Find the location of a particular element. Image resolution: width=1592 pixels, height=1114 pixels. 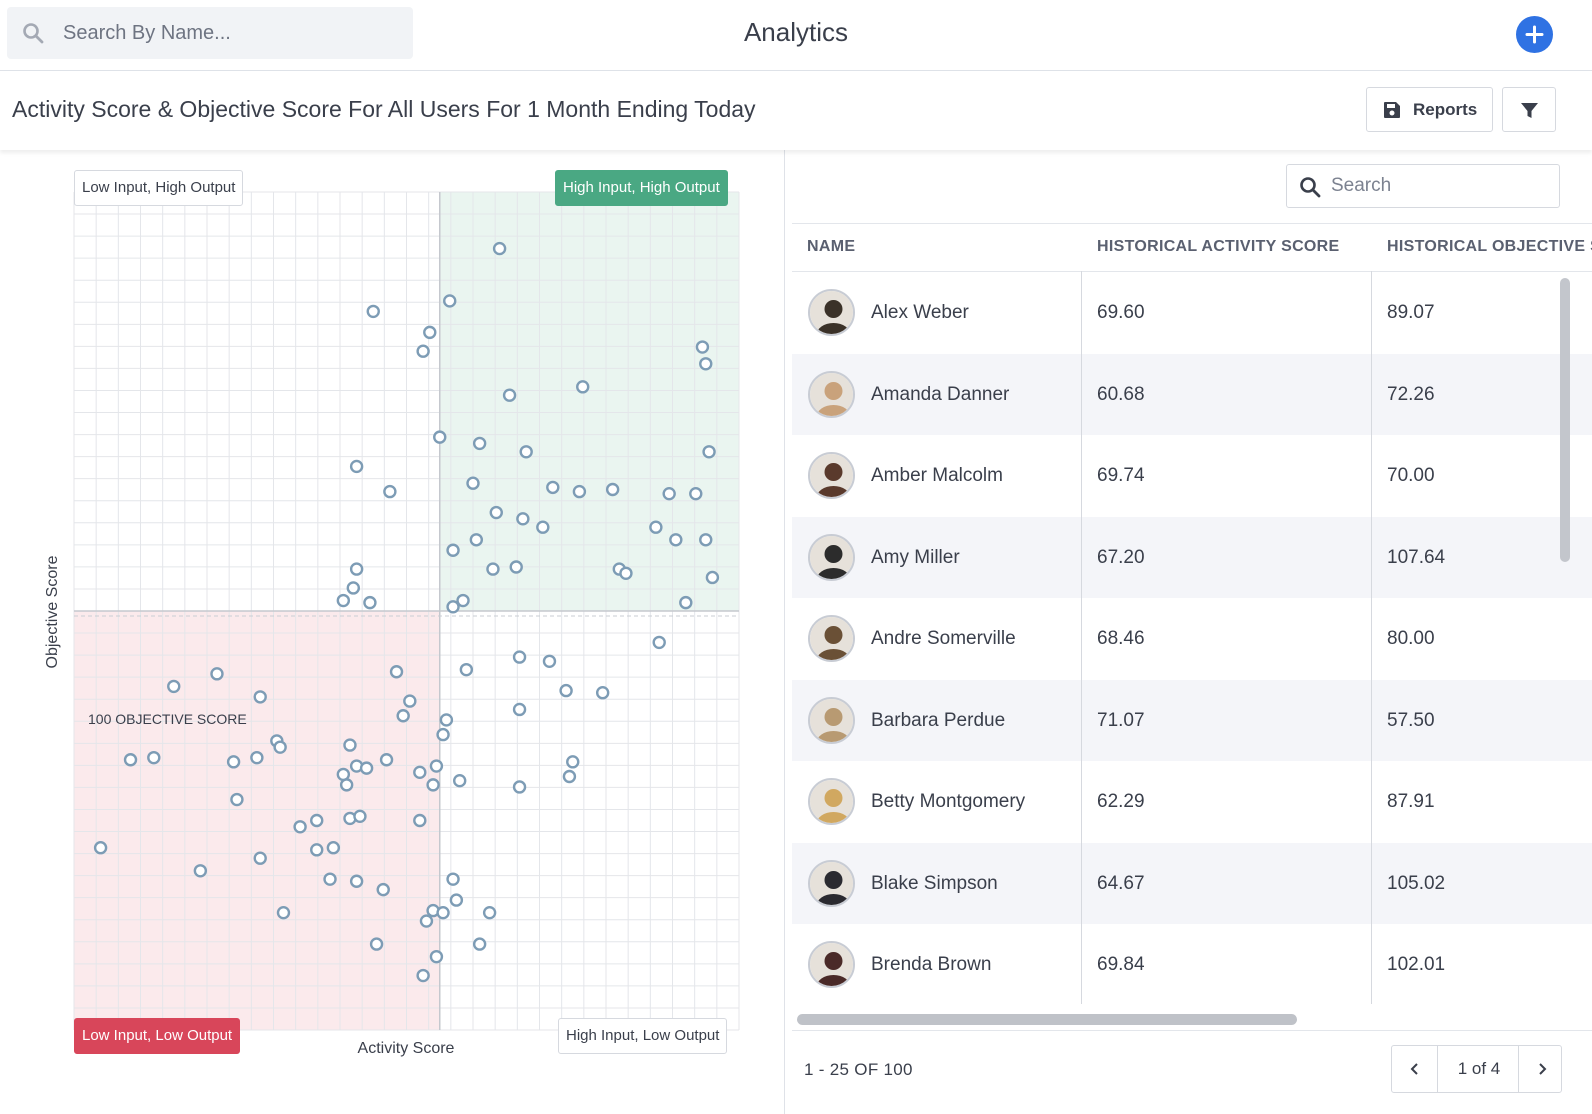

x-axis-label: Activity Score is located at coordinates (406, 1048).